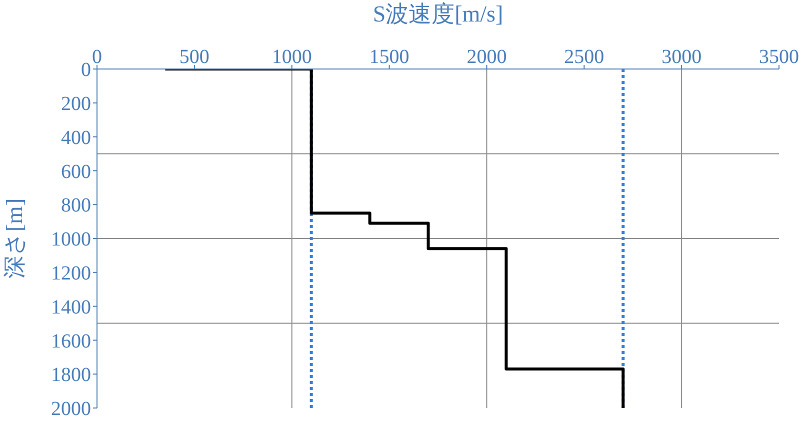  What do you see at coordinates (194, 57) in the screenshot?
I see `x-tick-label: 500` at bounding box center [194, 57].